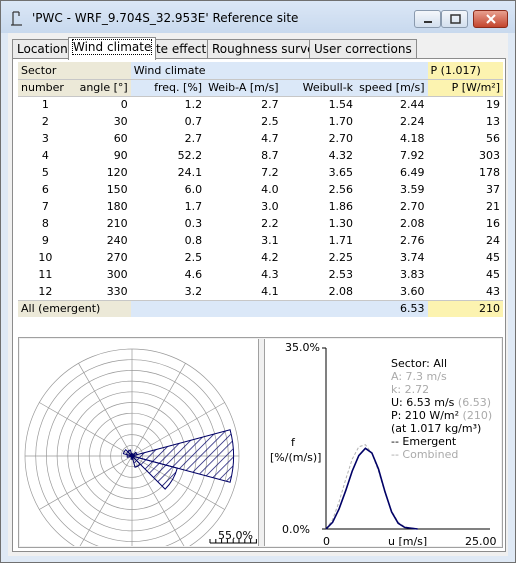  What do you see at coordinates (193, 223) in the screenshot?
I see `cell-freq: 0.3` at bounding box center [193, 223].